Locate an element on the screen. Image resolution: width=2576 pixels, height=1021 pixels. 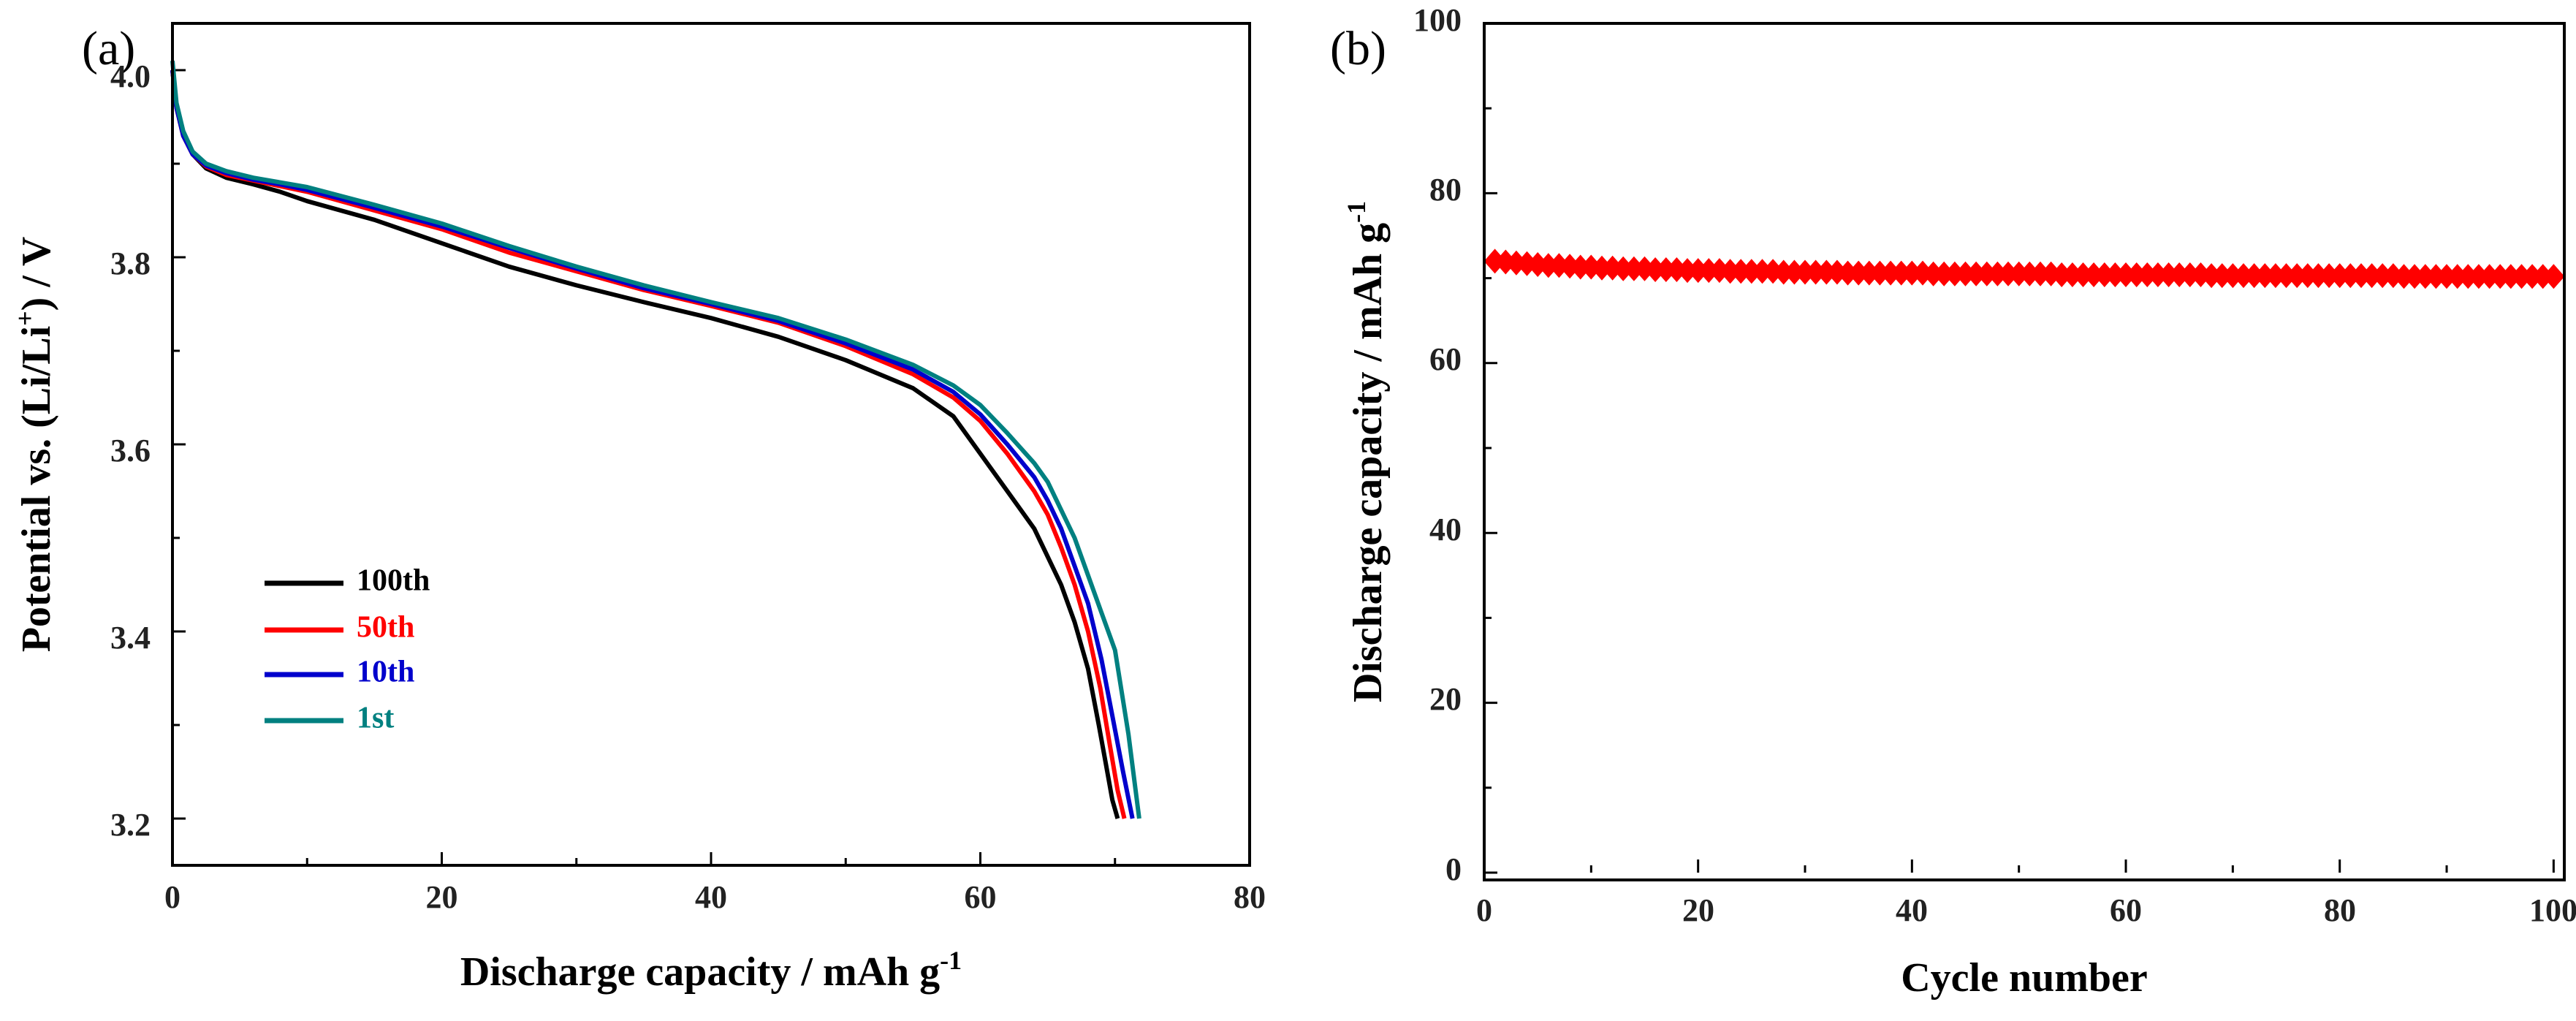
panel-a-label: (a) is located at coordinates (108, 48).